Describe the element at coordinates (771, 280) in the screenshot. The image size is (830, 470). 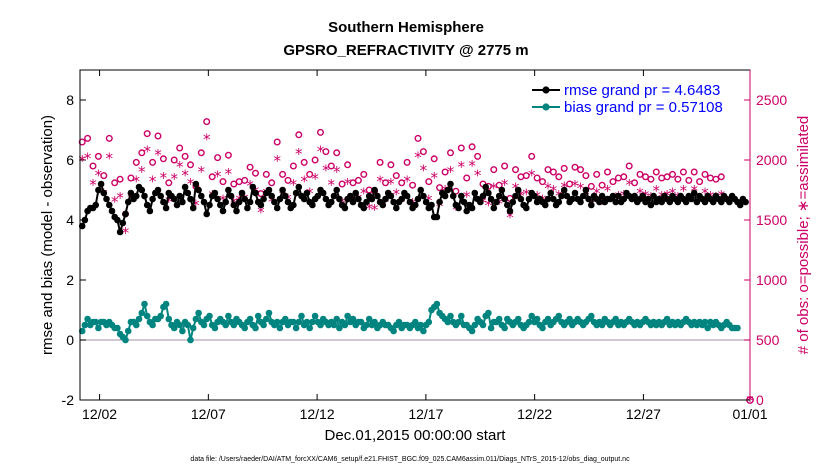
I see `right-tick-label: 1000` at that location.